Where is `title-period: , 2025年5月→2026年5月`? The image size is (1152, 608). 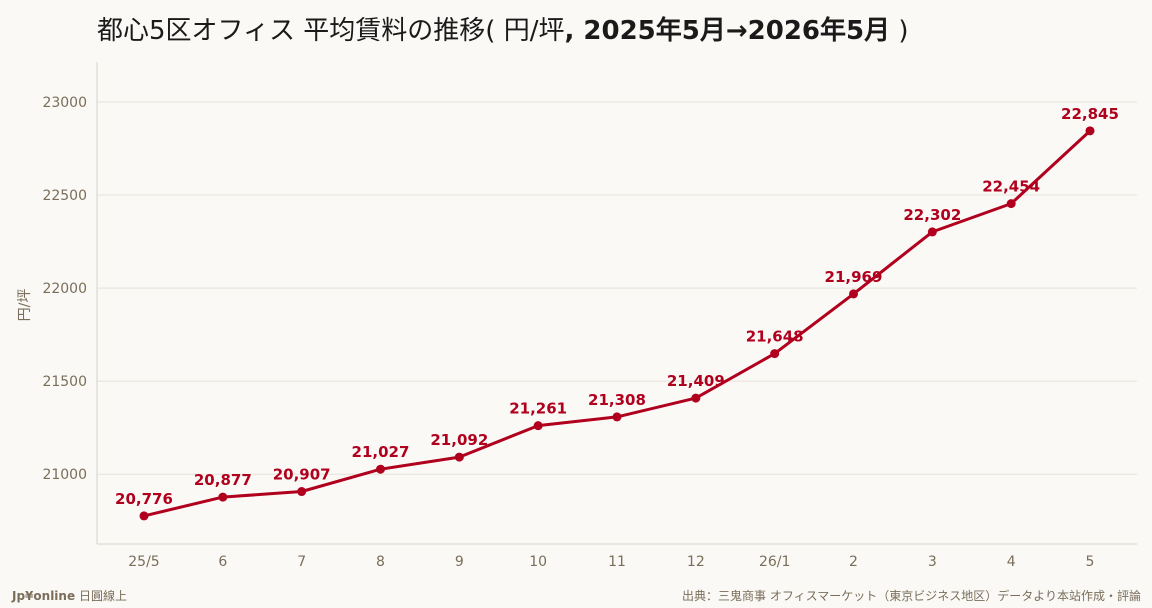 title-period: , 2025年5月→2026年5月 is located at coordinates (727, 31).